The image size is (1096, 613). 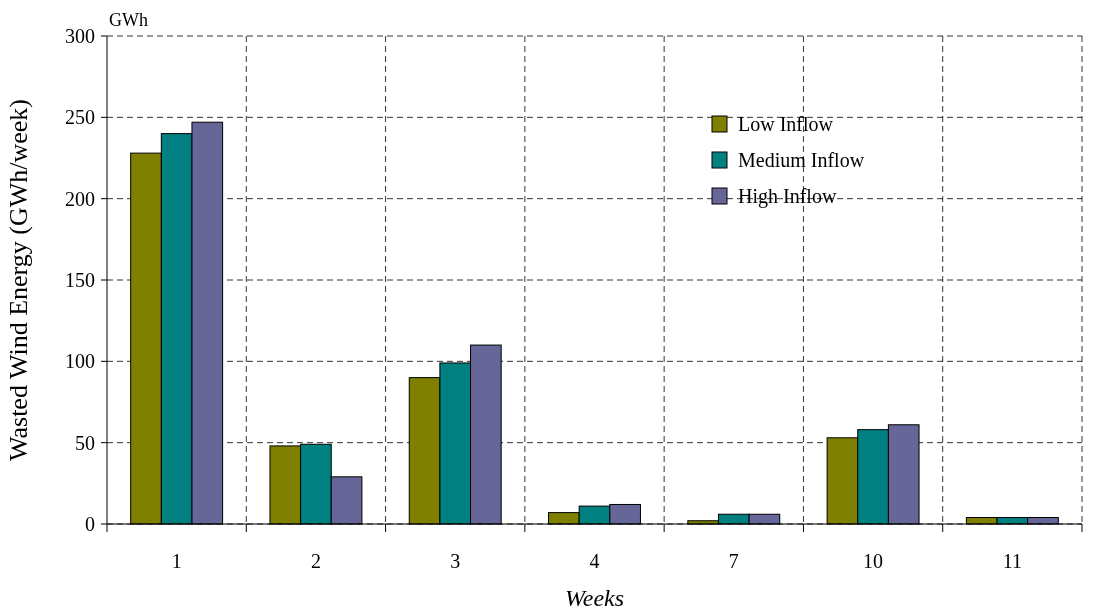 I want to click on y-axis-title: Wasted Wind Energy (GWh/week), so click(x=18, y=280).